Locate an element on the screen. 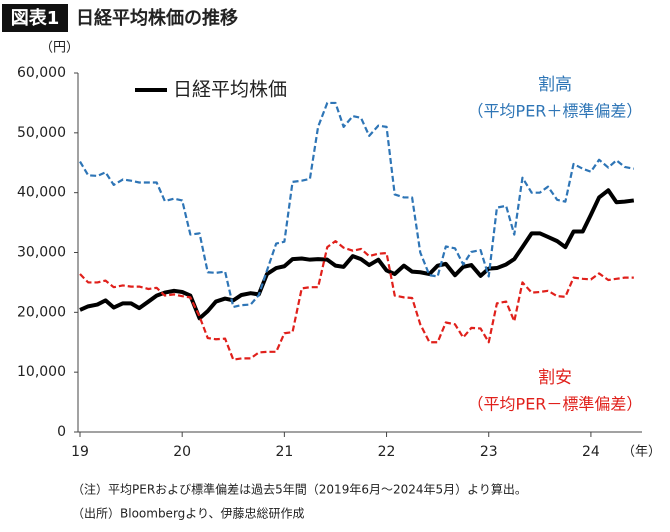  series-annotation: （平均PER＋標準偏差） is located at coordinates (555, 111).